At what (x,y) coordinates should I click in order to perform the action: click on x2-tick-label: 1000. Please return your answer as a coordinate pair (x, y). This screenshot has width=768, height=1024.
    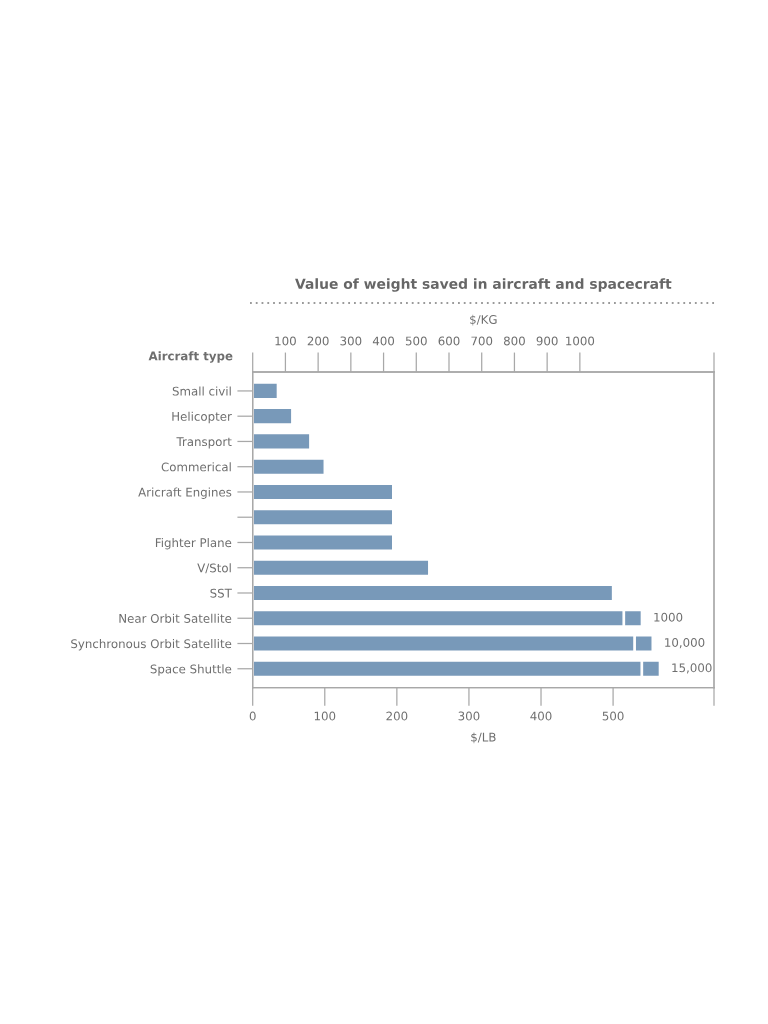
    Looking at the image, I should click on (580, 341).